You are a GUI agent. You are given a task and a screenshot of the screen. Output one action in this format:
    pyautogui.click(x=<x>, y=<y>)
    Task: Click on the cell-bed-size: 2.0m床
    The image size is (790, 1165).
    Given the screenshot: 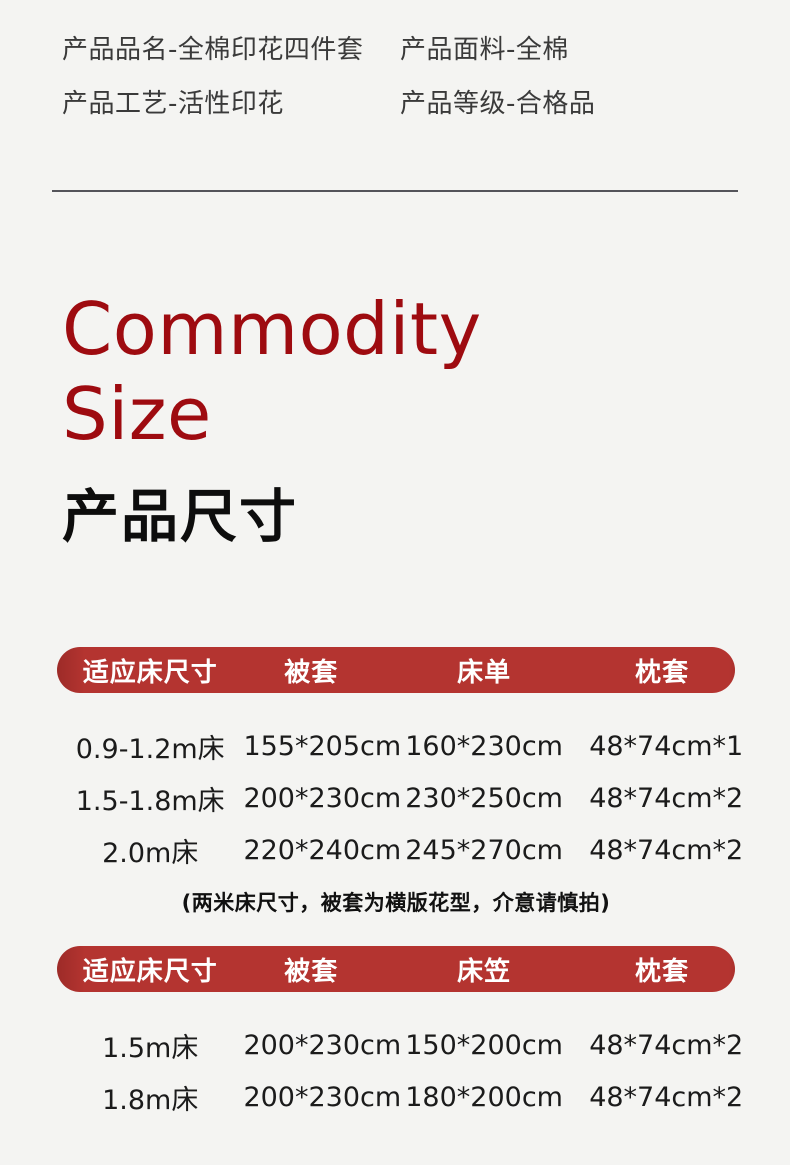 What is the action you would take?
    pyautogui.click(x=150, y=853)
    